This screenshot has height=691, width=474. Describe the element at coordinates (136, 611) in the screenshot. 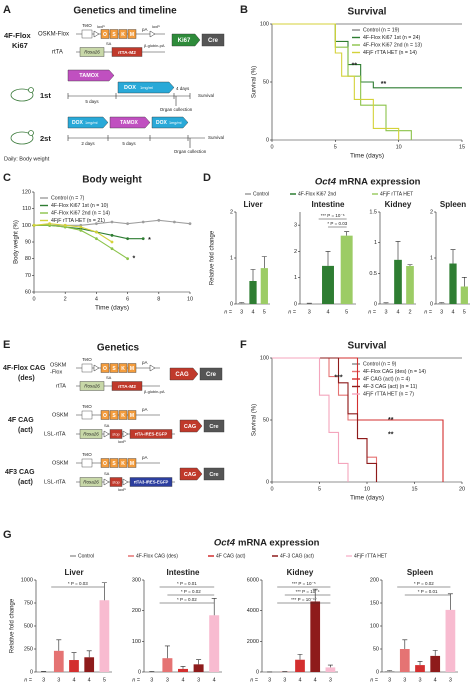

I see `y-tick-label: 200` at that location.